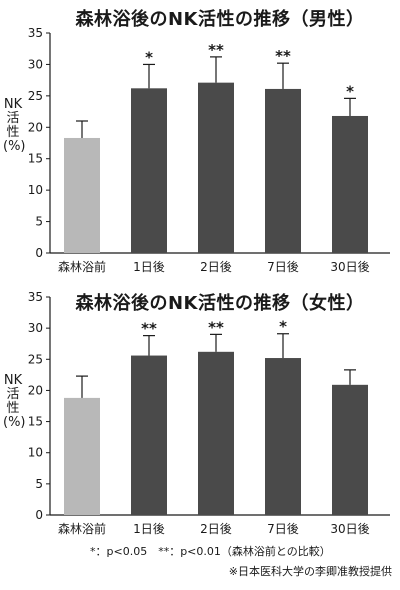 This screenshot has height=590, width=400. I want to click on significance-marker-female: *, so click(283, 327).